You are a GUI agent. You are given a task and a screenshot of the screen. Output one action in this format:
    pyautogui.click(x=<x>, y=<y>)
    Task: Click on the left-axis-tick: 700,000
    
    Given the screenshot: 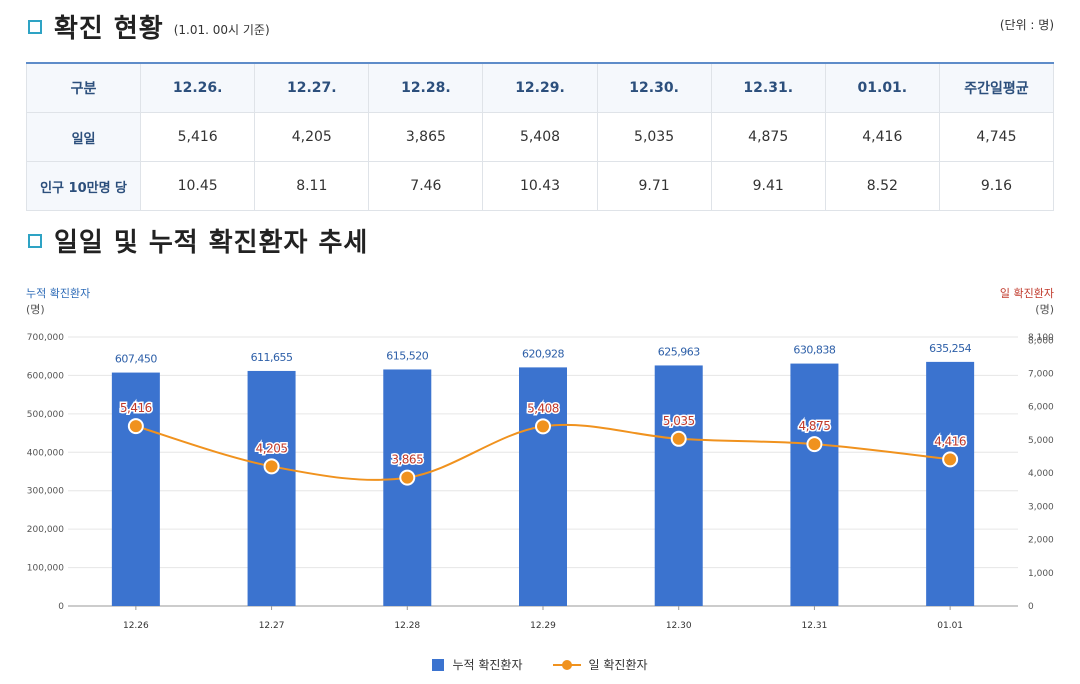 What is the action you would take?
    pyautogui.click(x=45, y=338)
    